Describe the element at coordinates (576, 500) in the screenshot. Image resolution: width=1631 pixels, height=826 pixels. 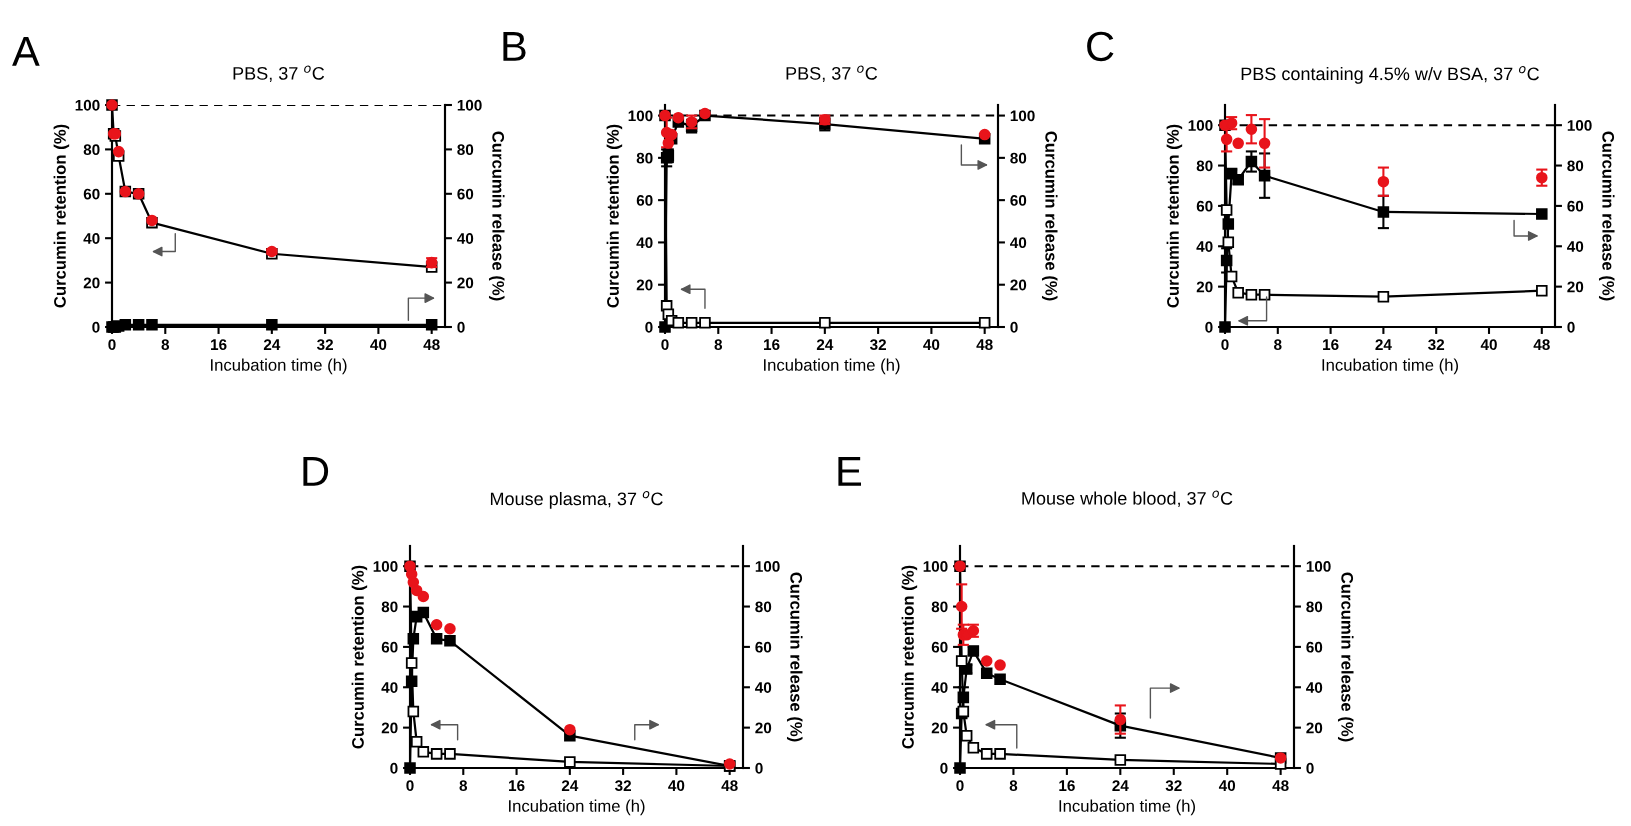
I see `chart-title: Mouse plasma, 37 $^{o}$C` at that location.